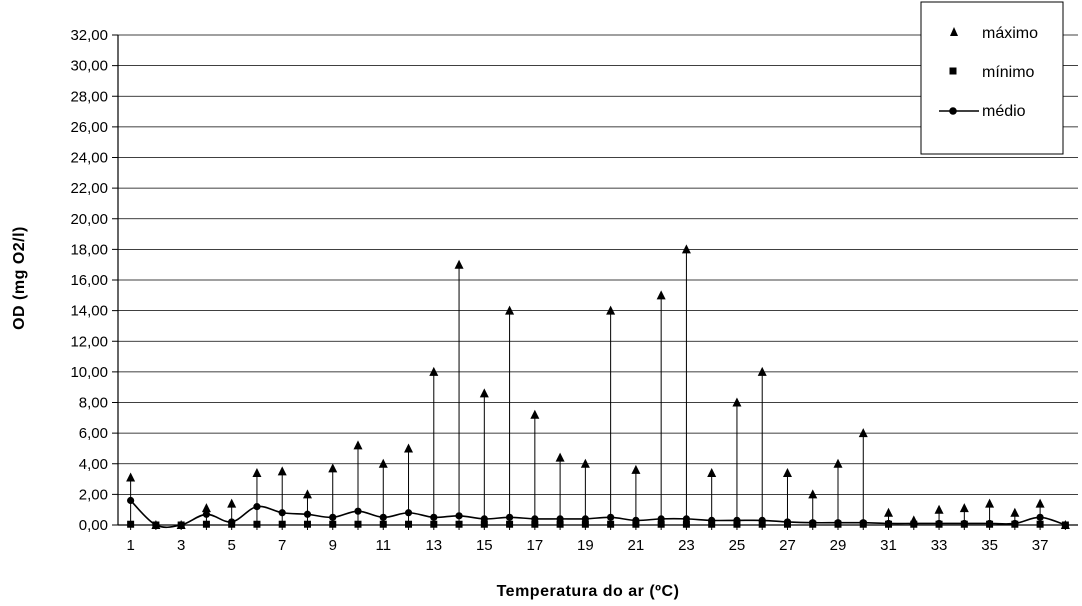  What do you see at coordinates (888, 545) in the screenshot?
I see `x-tick-label: 31` at bounding box center [888, 545].